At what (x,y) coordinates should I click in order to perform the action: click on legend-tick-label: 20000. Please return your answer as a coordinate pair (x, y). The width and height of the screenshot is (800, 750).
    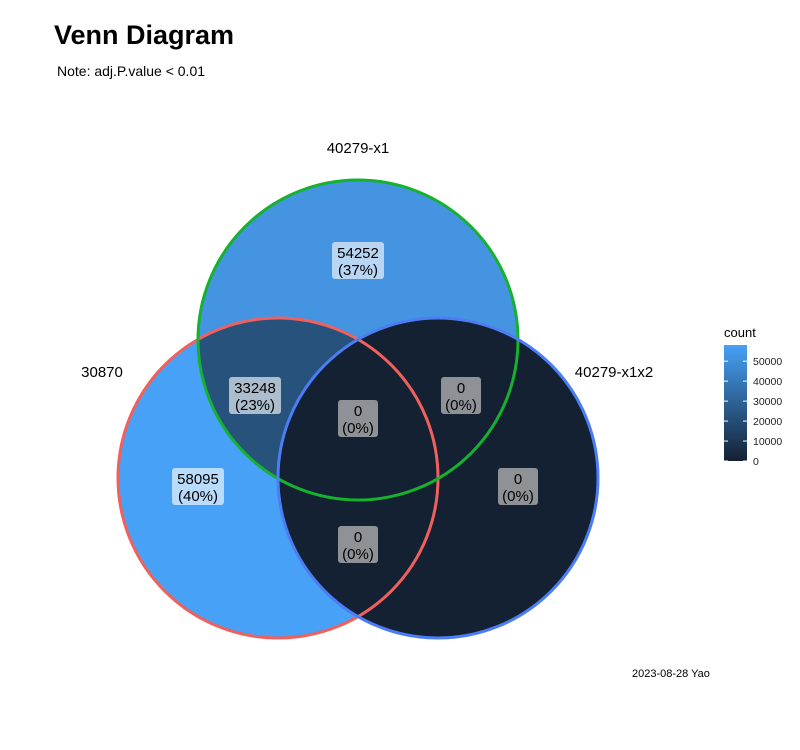
    Looking at the image, I should click on (767, 422).